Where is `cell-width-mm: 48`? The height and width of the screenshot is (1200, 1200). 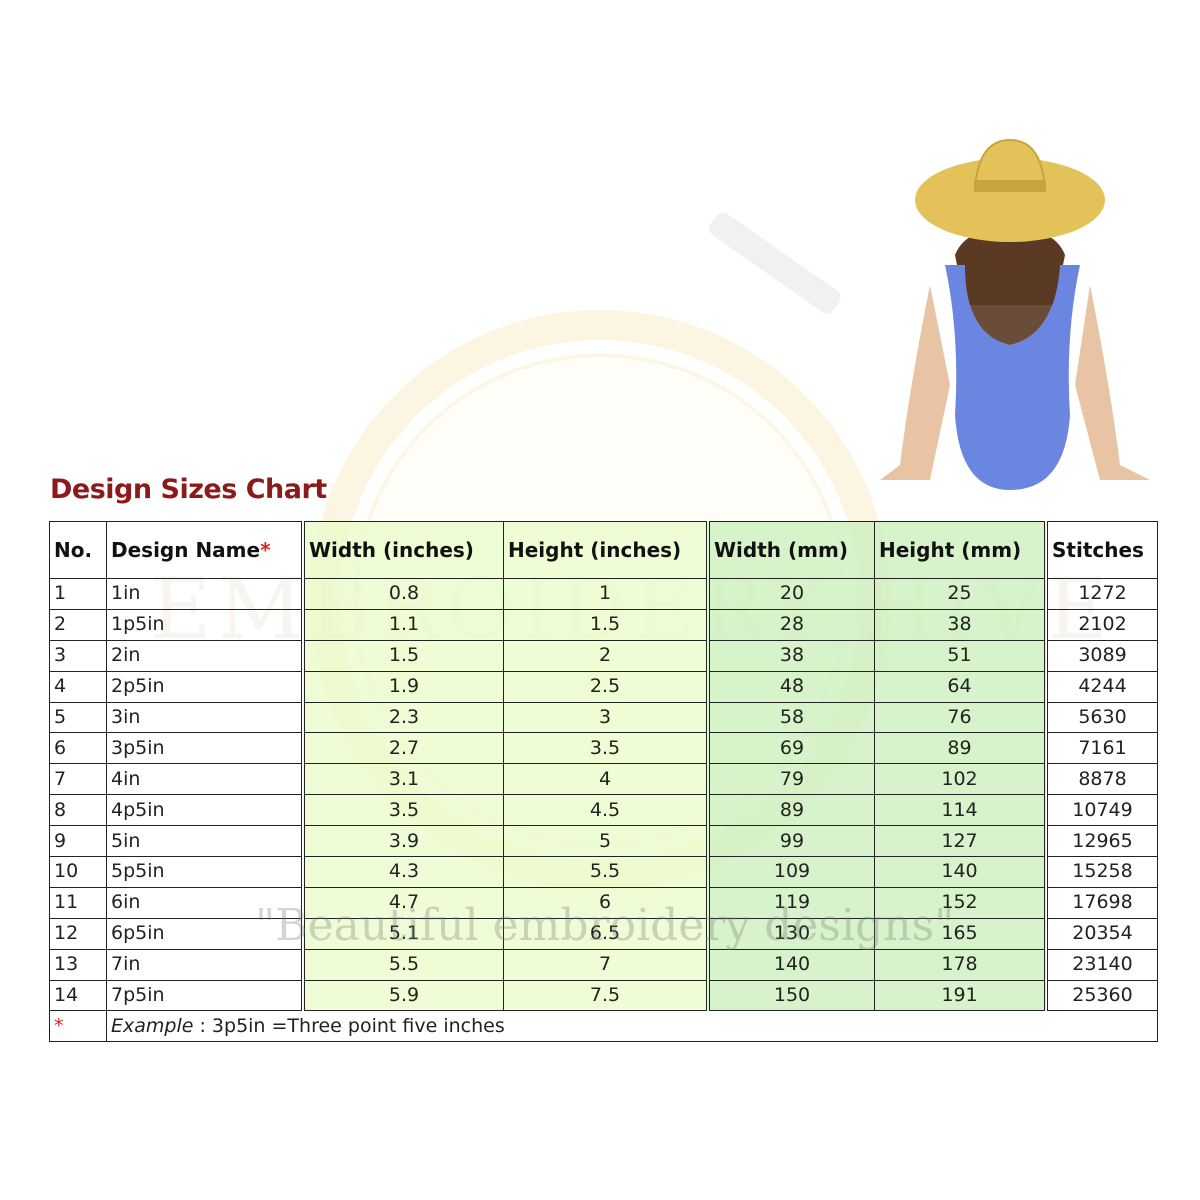 cell-width-mm: 48 is located at coordinates (790, 686).